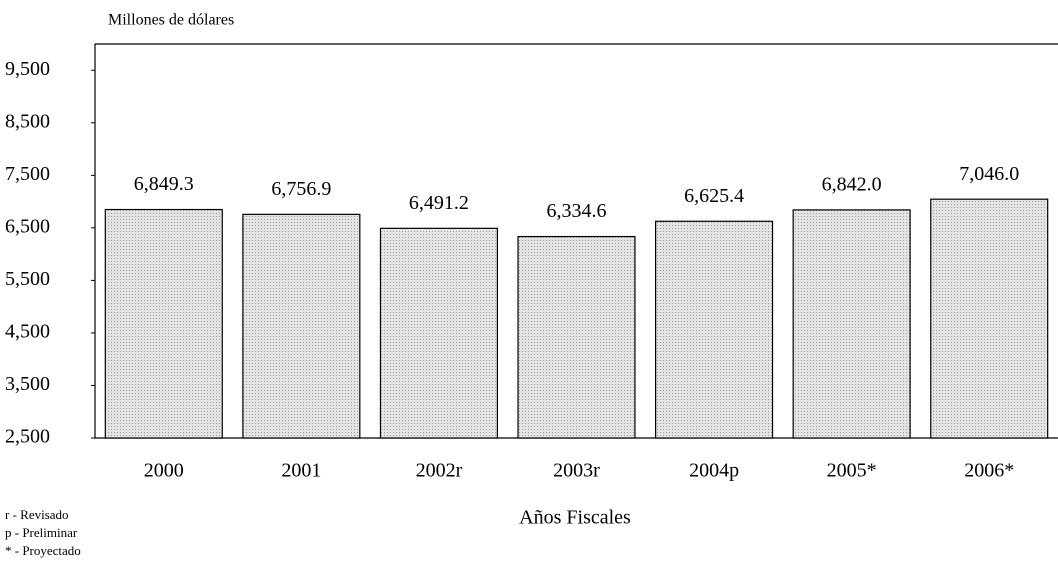  I want to click on note: * - Proyectado, so click(43, 550).